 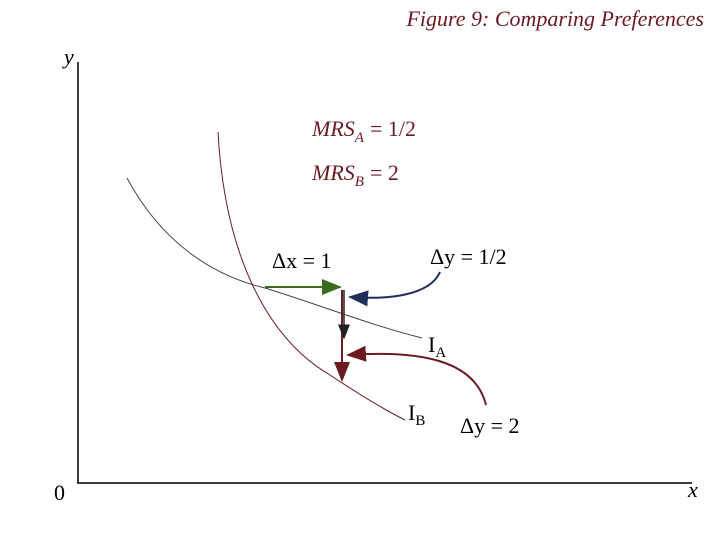 I want to click on title: Figure 9: Comparing Preferences, so click(x=554, y=18).